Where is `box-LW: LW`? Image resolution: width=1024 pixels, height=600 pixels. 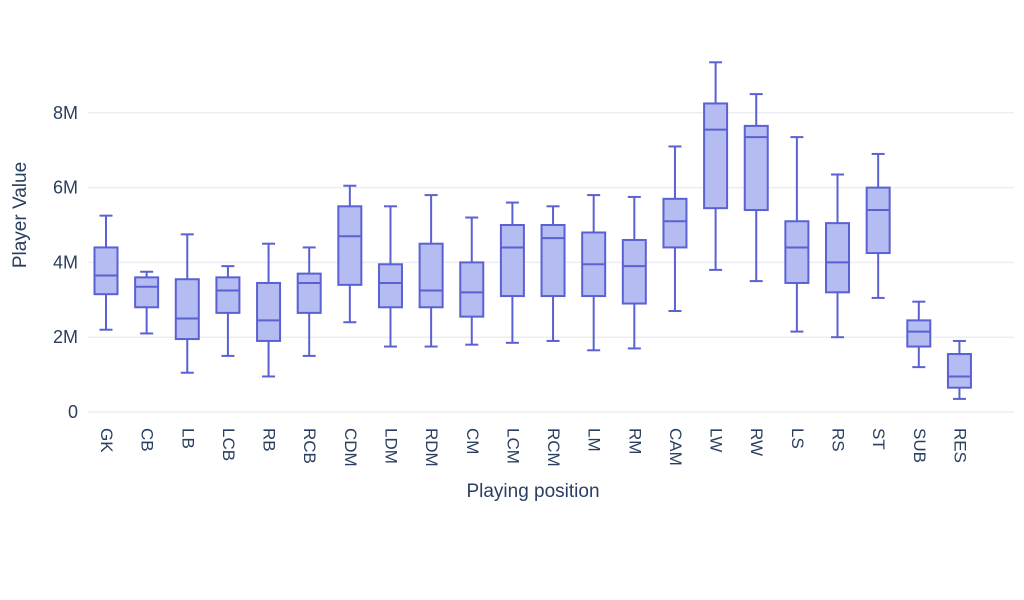 box-LW: LW is located at coordinates (716, 256).